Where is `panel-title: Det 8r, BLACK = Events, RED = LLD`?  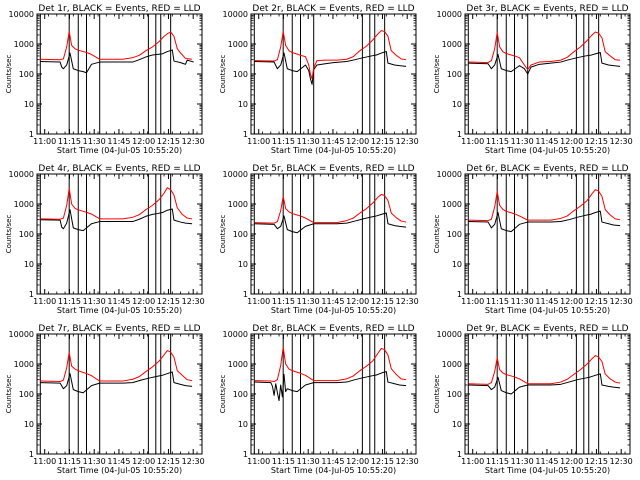 panel-title: Det 8r, BLACK = Events, RED = LLD is located at coordinates (333, 329).